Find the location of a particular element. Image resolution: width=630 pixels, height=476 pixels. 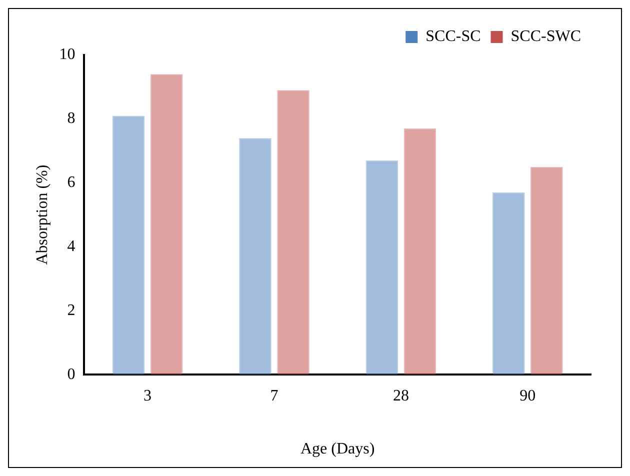

y-tick-label: 4 is located at coordinates (71, 246).